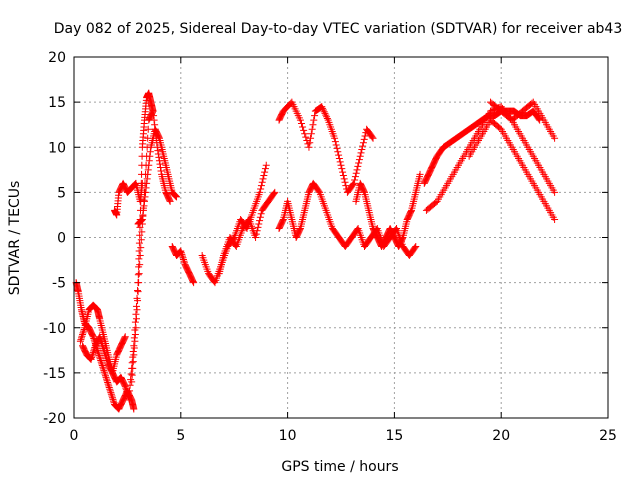 This screenshot has height=480, width=640. I want to click on y-tick-label: 5, so click(61, 193).